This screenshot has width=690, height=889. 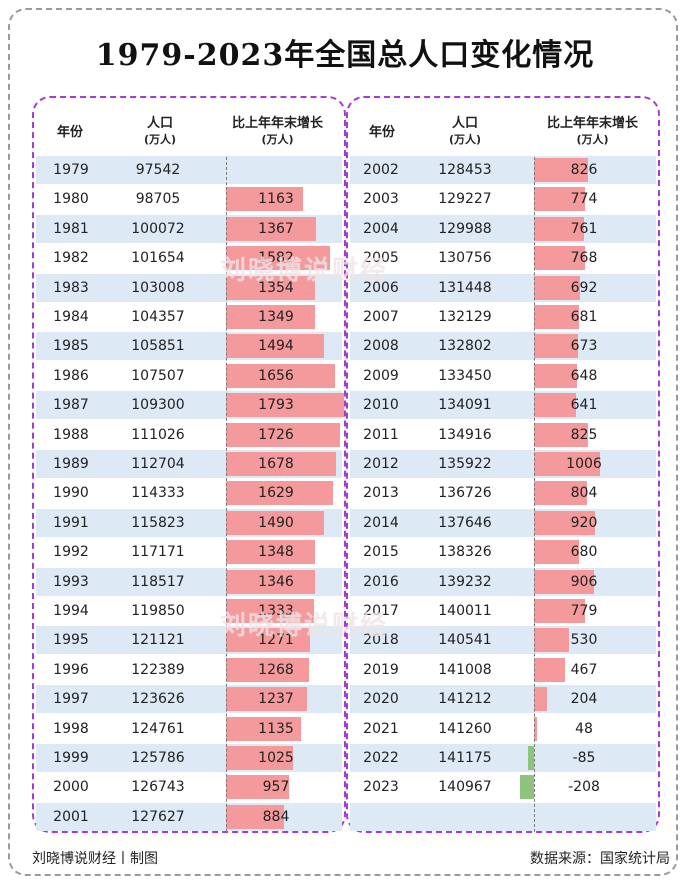 I want to click on table-row: 2021 141260 48, so click(x=503, y=729).